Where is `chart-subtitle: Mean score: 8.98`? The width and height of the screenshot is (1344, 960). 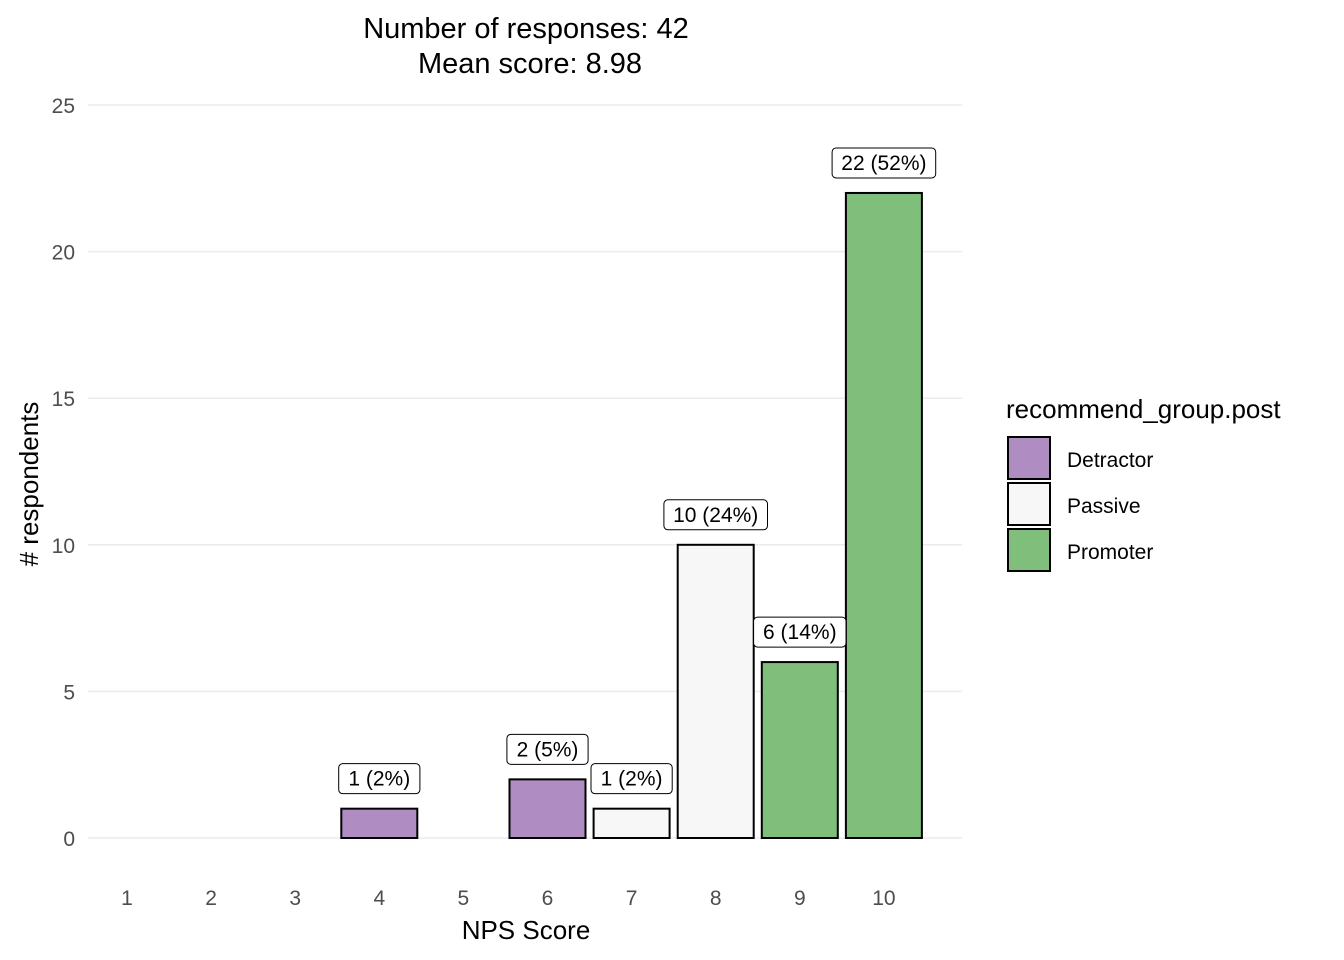 chart-subtitle: Mean score: 8.98 is located at coordinates (530, 64).